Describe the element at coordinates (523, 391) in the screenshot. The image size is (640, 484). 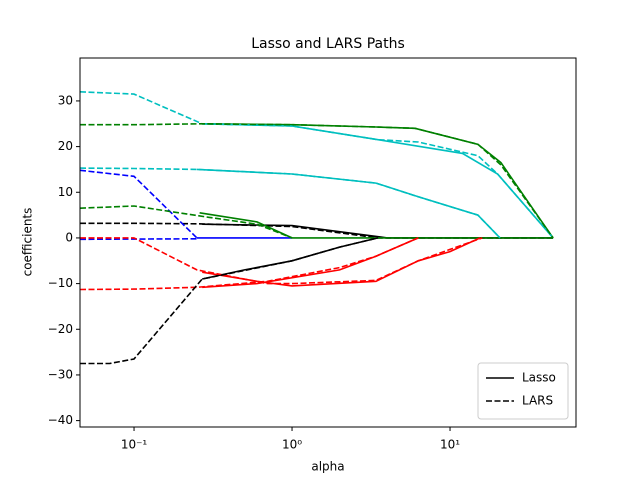
I see `legend-box` at that location.